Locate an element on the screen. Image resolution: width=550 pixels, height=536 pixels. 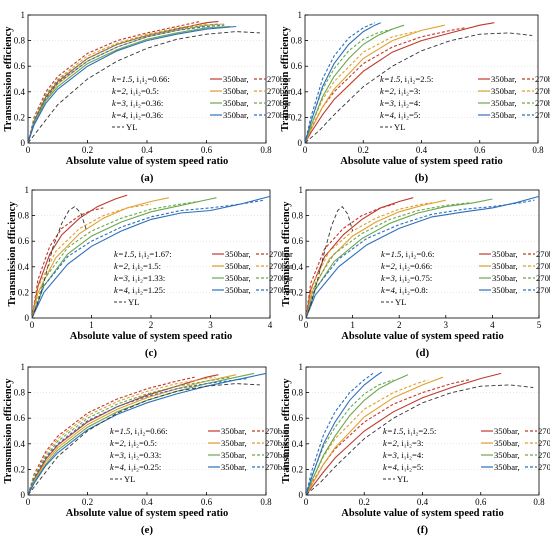
legend-label: k=4, i₁i₂=0.36: is located at coordinates (137, 115).